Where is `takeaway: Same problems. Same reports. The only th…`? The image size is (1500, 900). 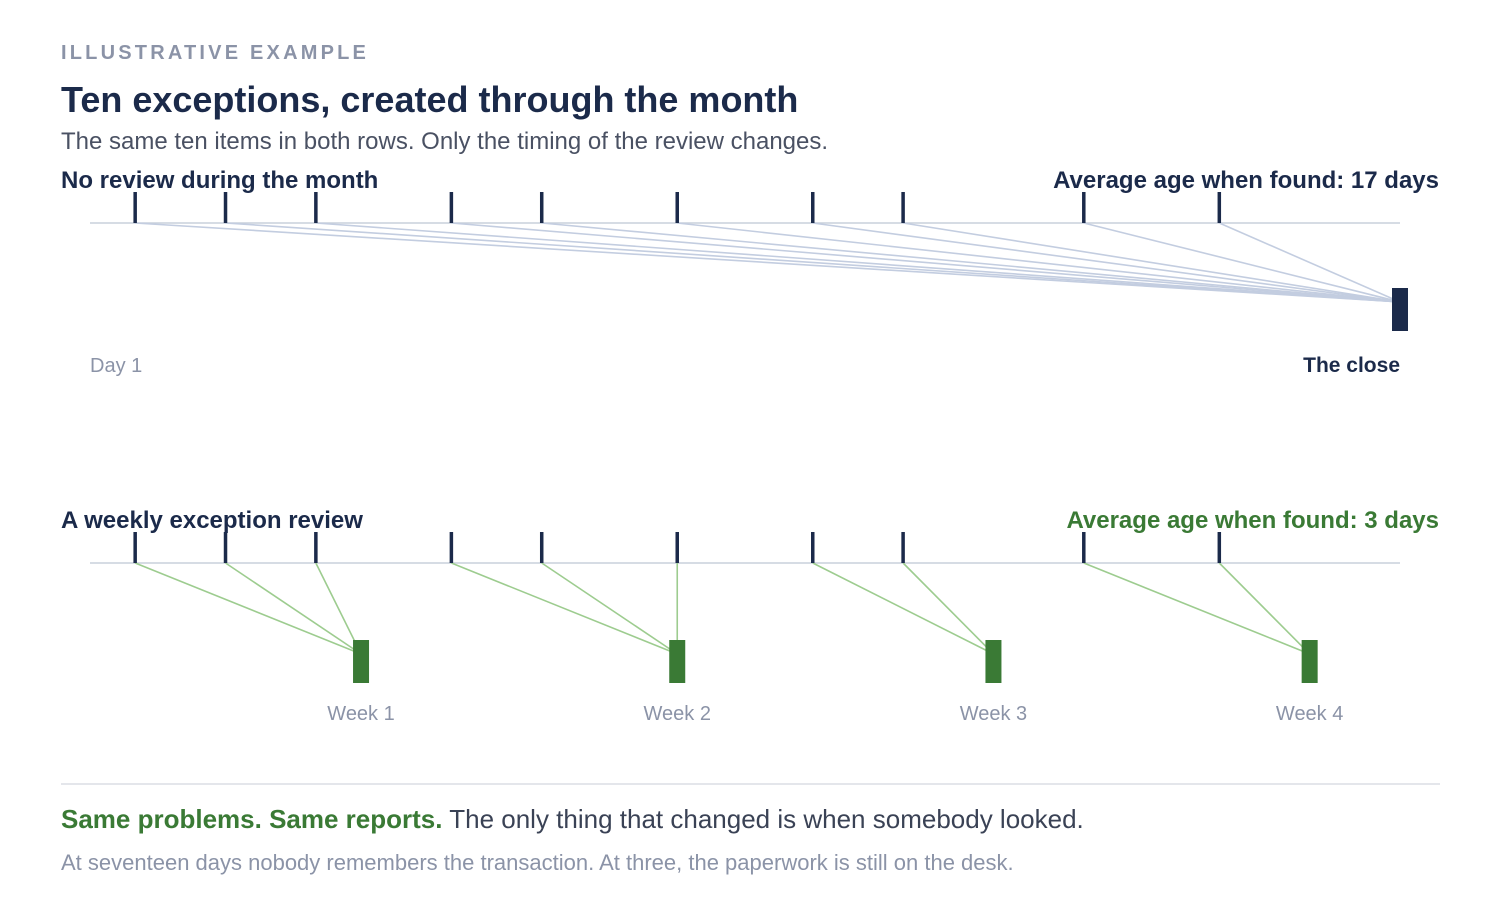 takeaway: Same problems. Same reports. The only th… is located at coordinates (572, 819).